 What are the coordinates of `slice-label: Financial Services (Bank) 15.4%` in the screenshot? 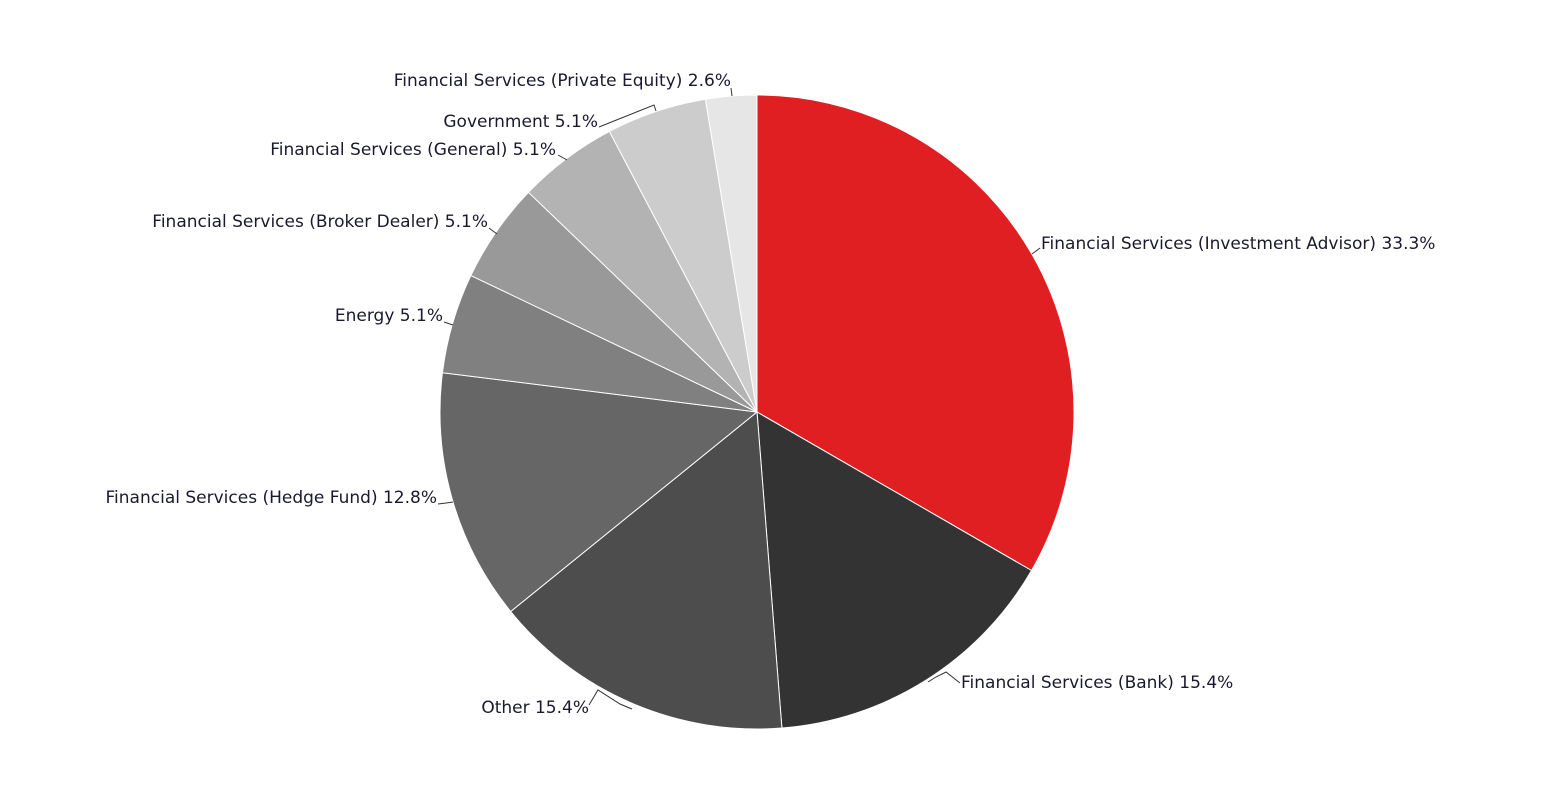 It's located at (1097, 683).